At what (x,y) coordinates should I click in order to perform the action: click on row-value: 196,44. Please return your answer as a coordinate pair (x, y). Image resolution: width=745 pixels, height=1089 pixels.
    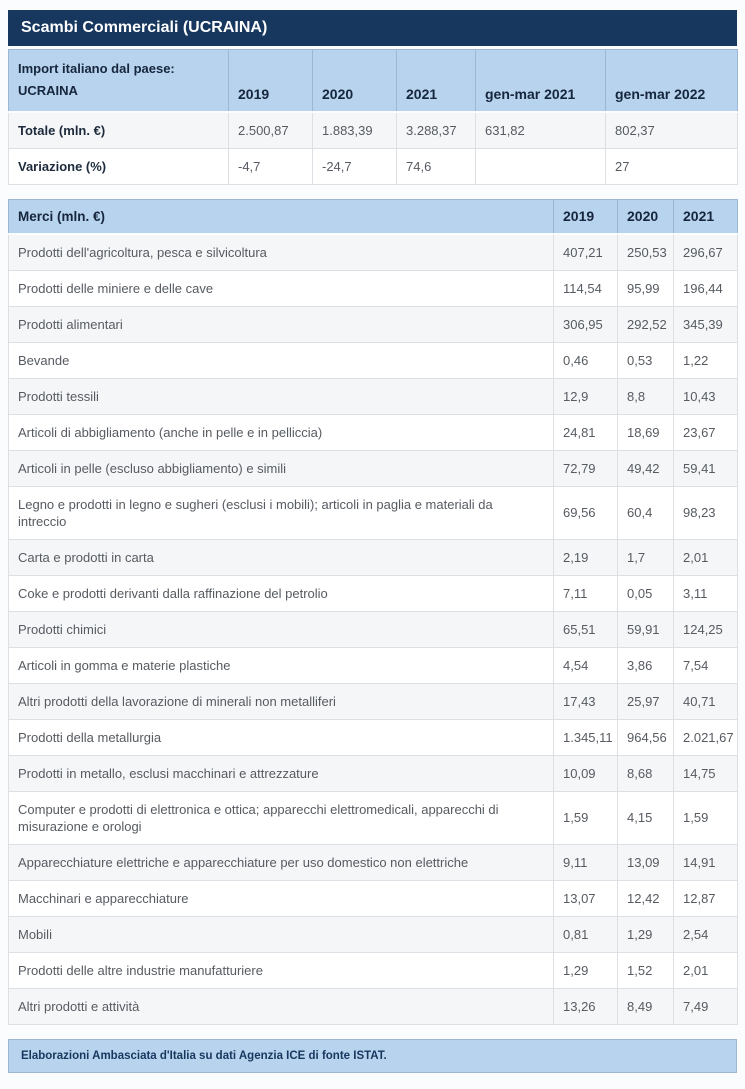
    Looking at the image, I should click on (705, 288).